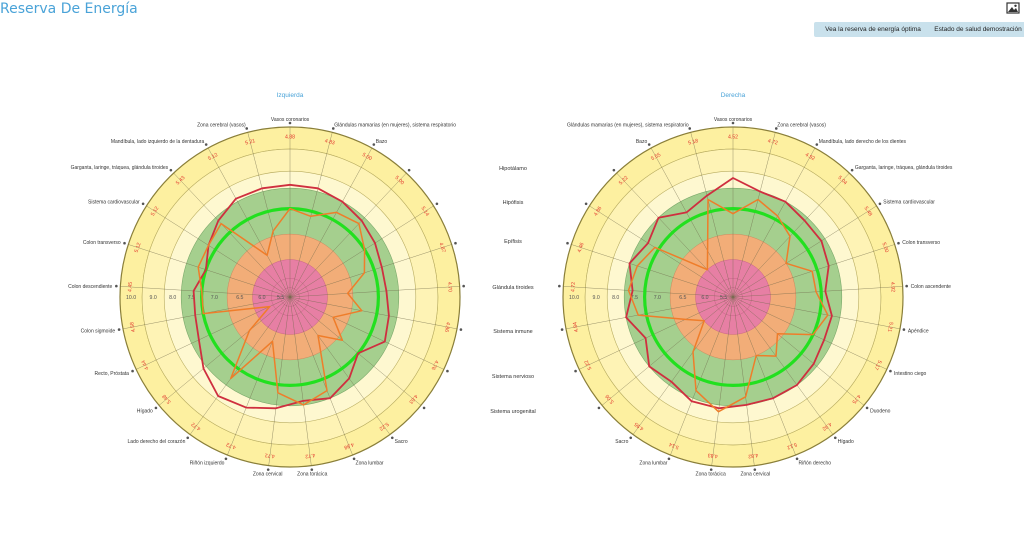 The width and height of the screenshot is (1024, 540). I want to click on category-value-label: 5.48, so click(166, 399).